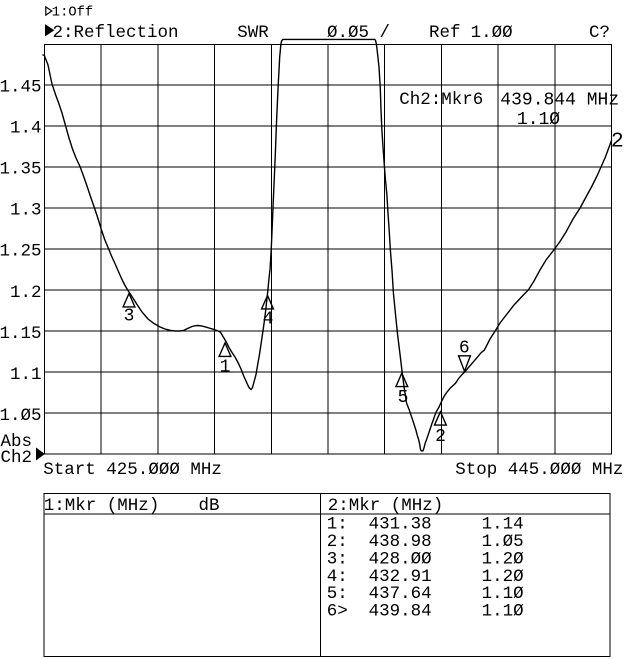 The height and width of the screenshot is (659, 640). Describe the element at coordinates (337, 577) in the screenshot. I see `svg-text: 4:` at that location.